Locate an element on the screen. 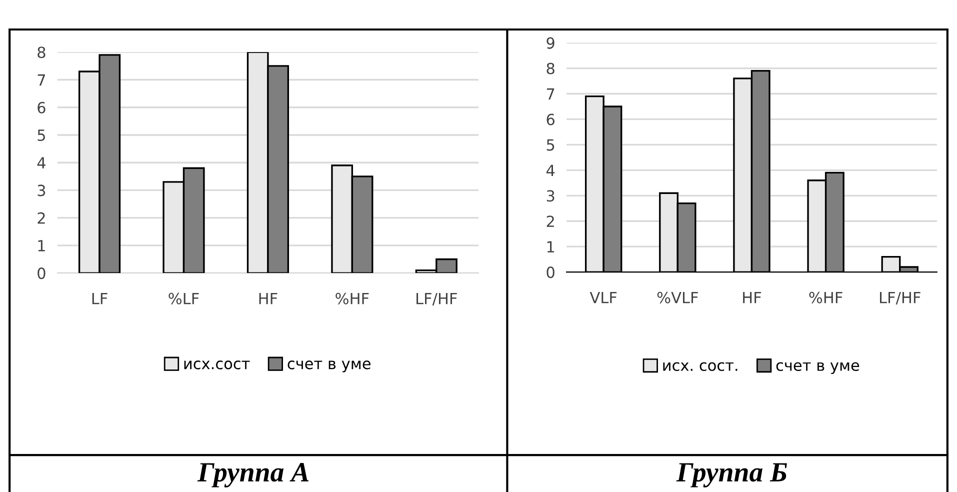  x-tick-label: LF is located at coordinates (100, 298).